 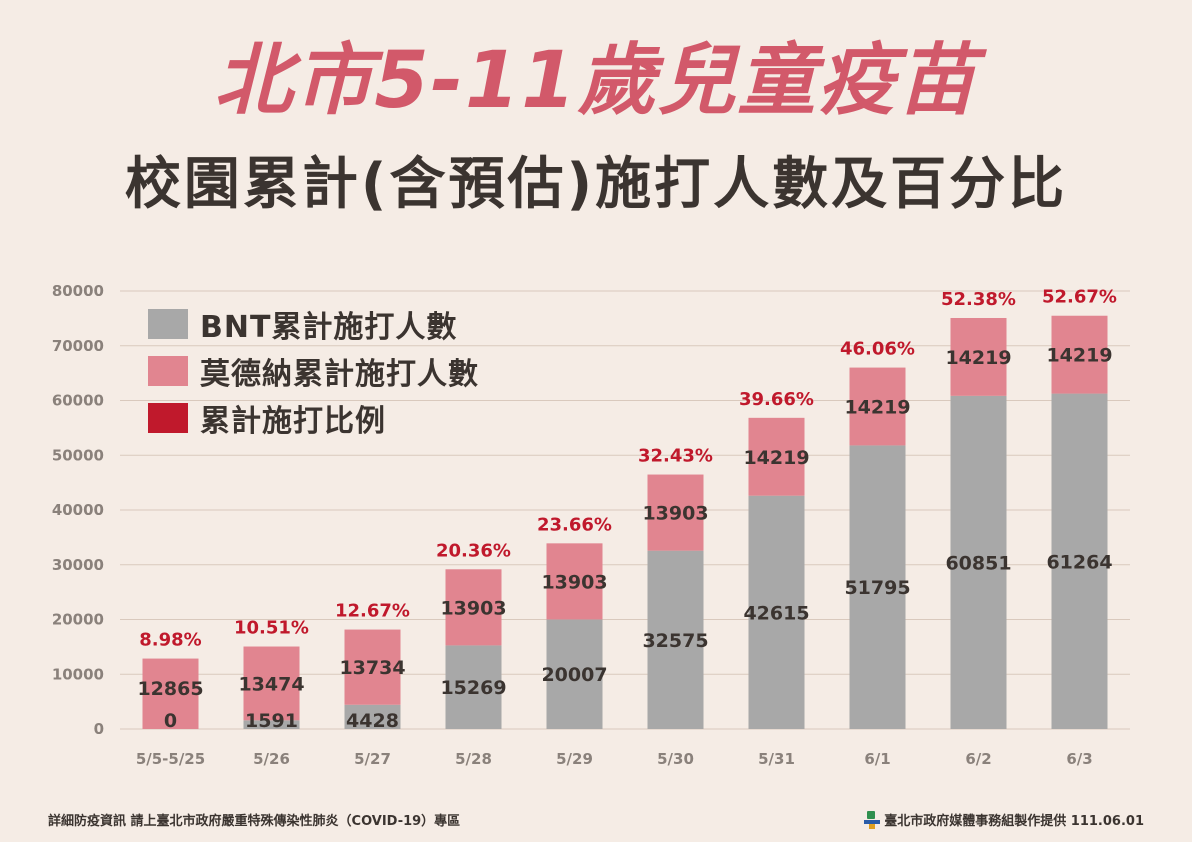 What do you see at coordinates (329, 327) in the screenshot?
I see `legend-label-bnt: BNT累計施打人數` at bounding box center [329, 327].